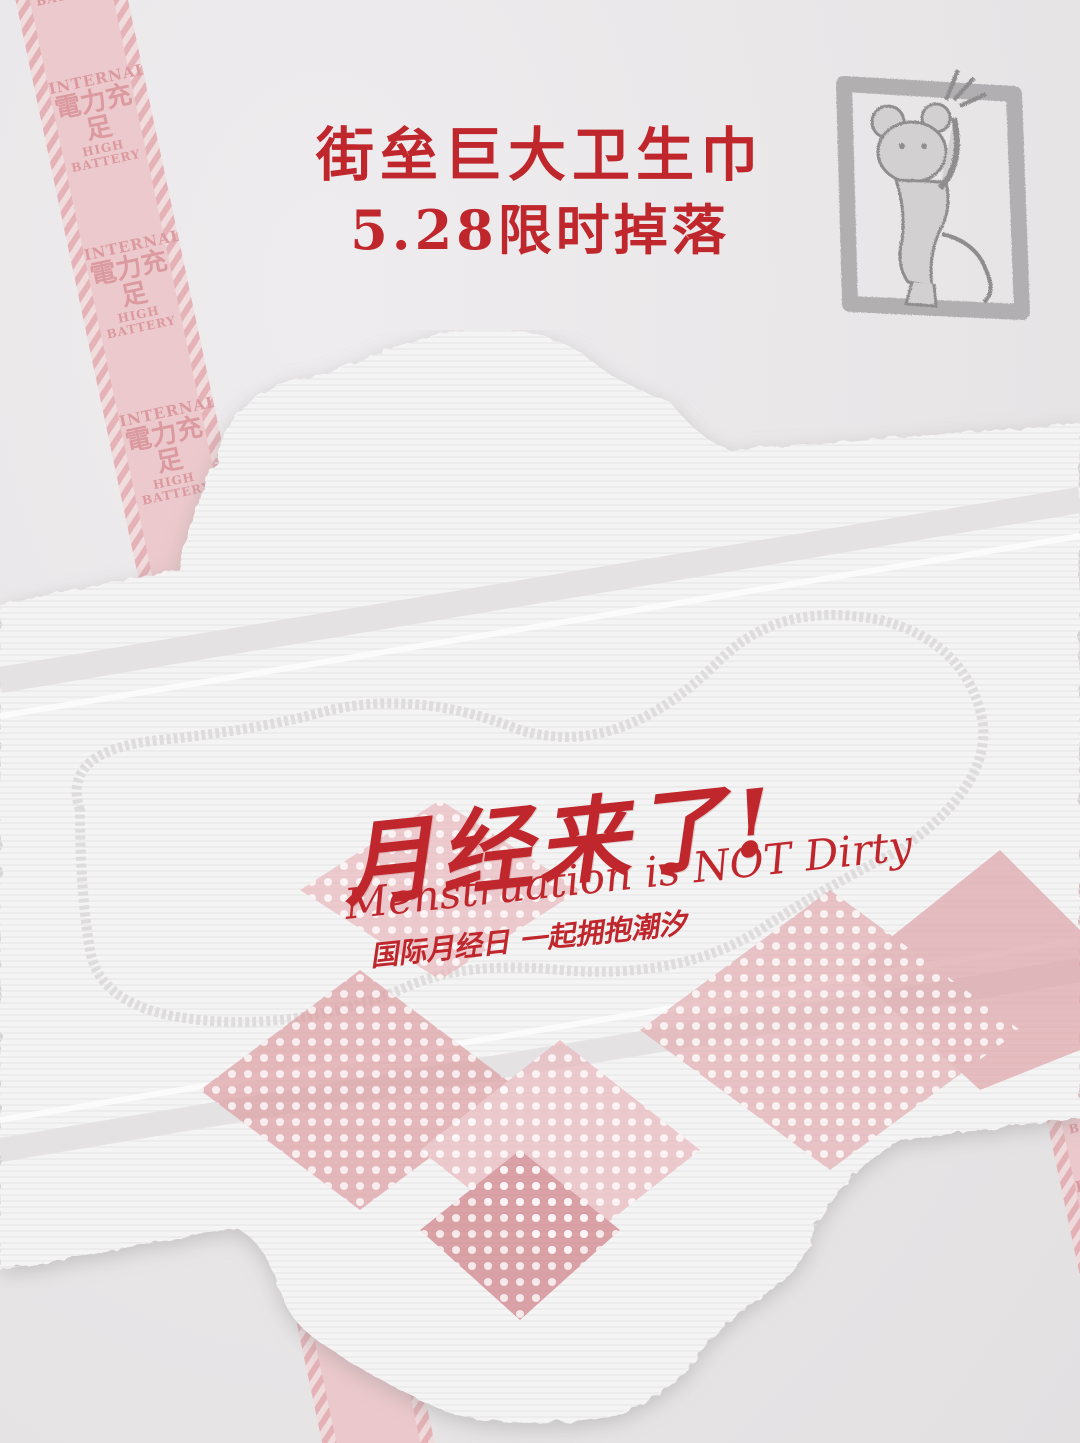 This screenshot has width=1080, height=1443. Describe the element at coordinates (539, 155) in the screenshot. I see `poster-title-line1: 街垒巨大卫生巾` at that location.